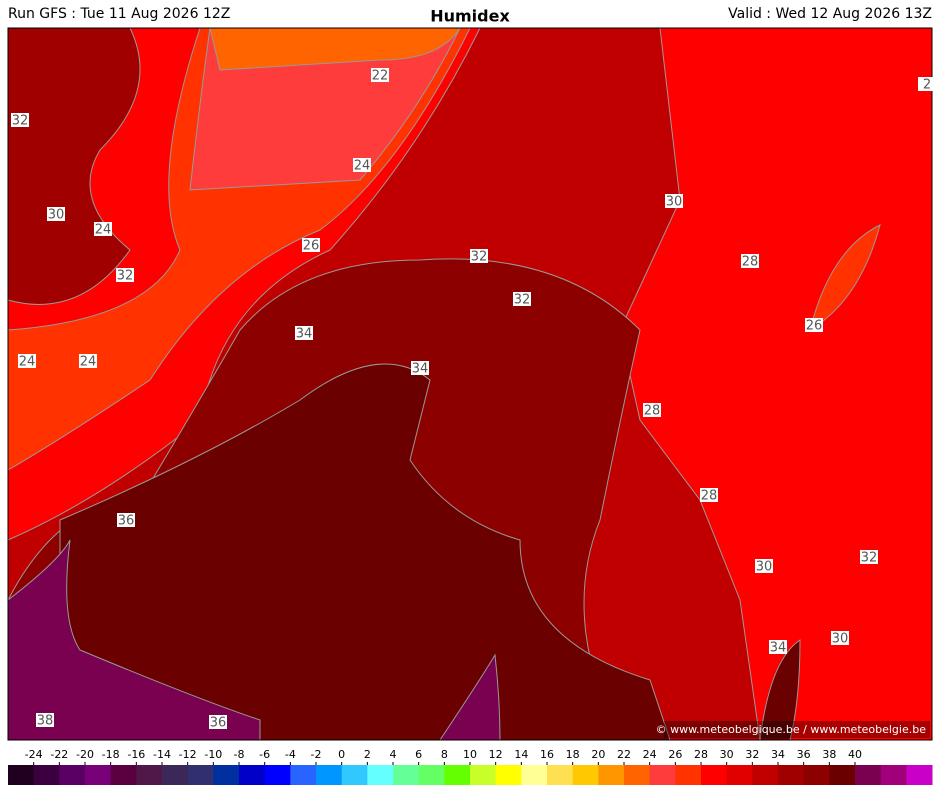  I want to click on legend-tick-label: -14, so click(162, 754).